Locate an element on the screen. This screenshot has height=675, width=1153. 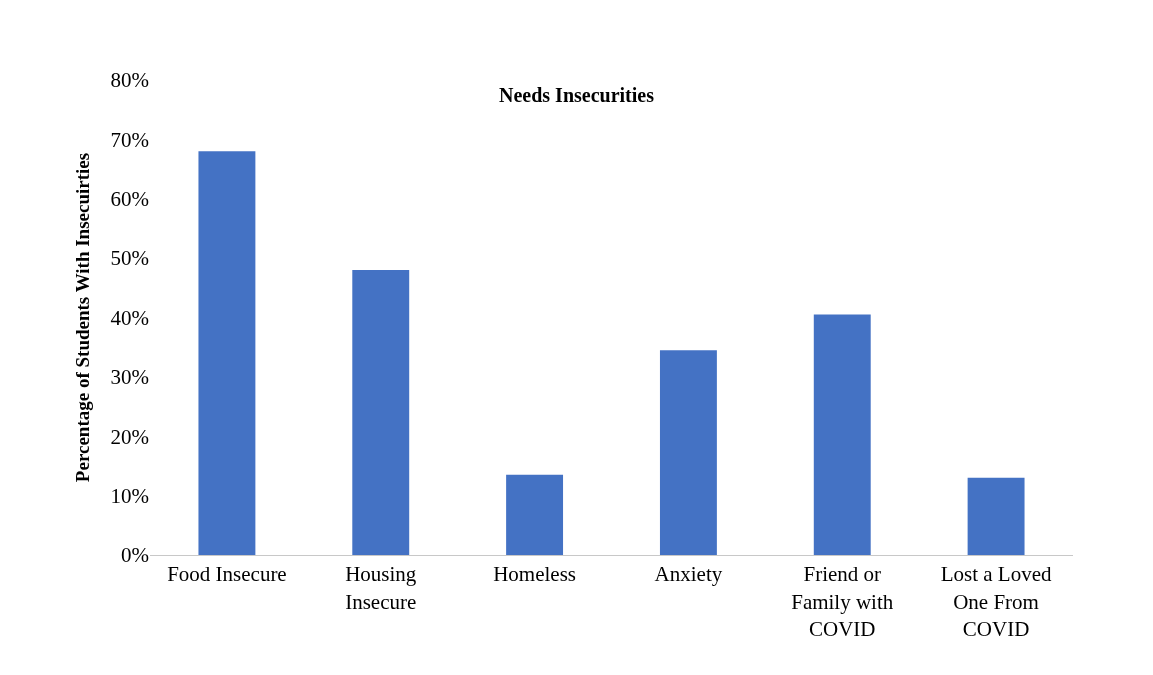
y-tick-label: 80% is located at coordinates (129, 80).